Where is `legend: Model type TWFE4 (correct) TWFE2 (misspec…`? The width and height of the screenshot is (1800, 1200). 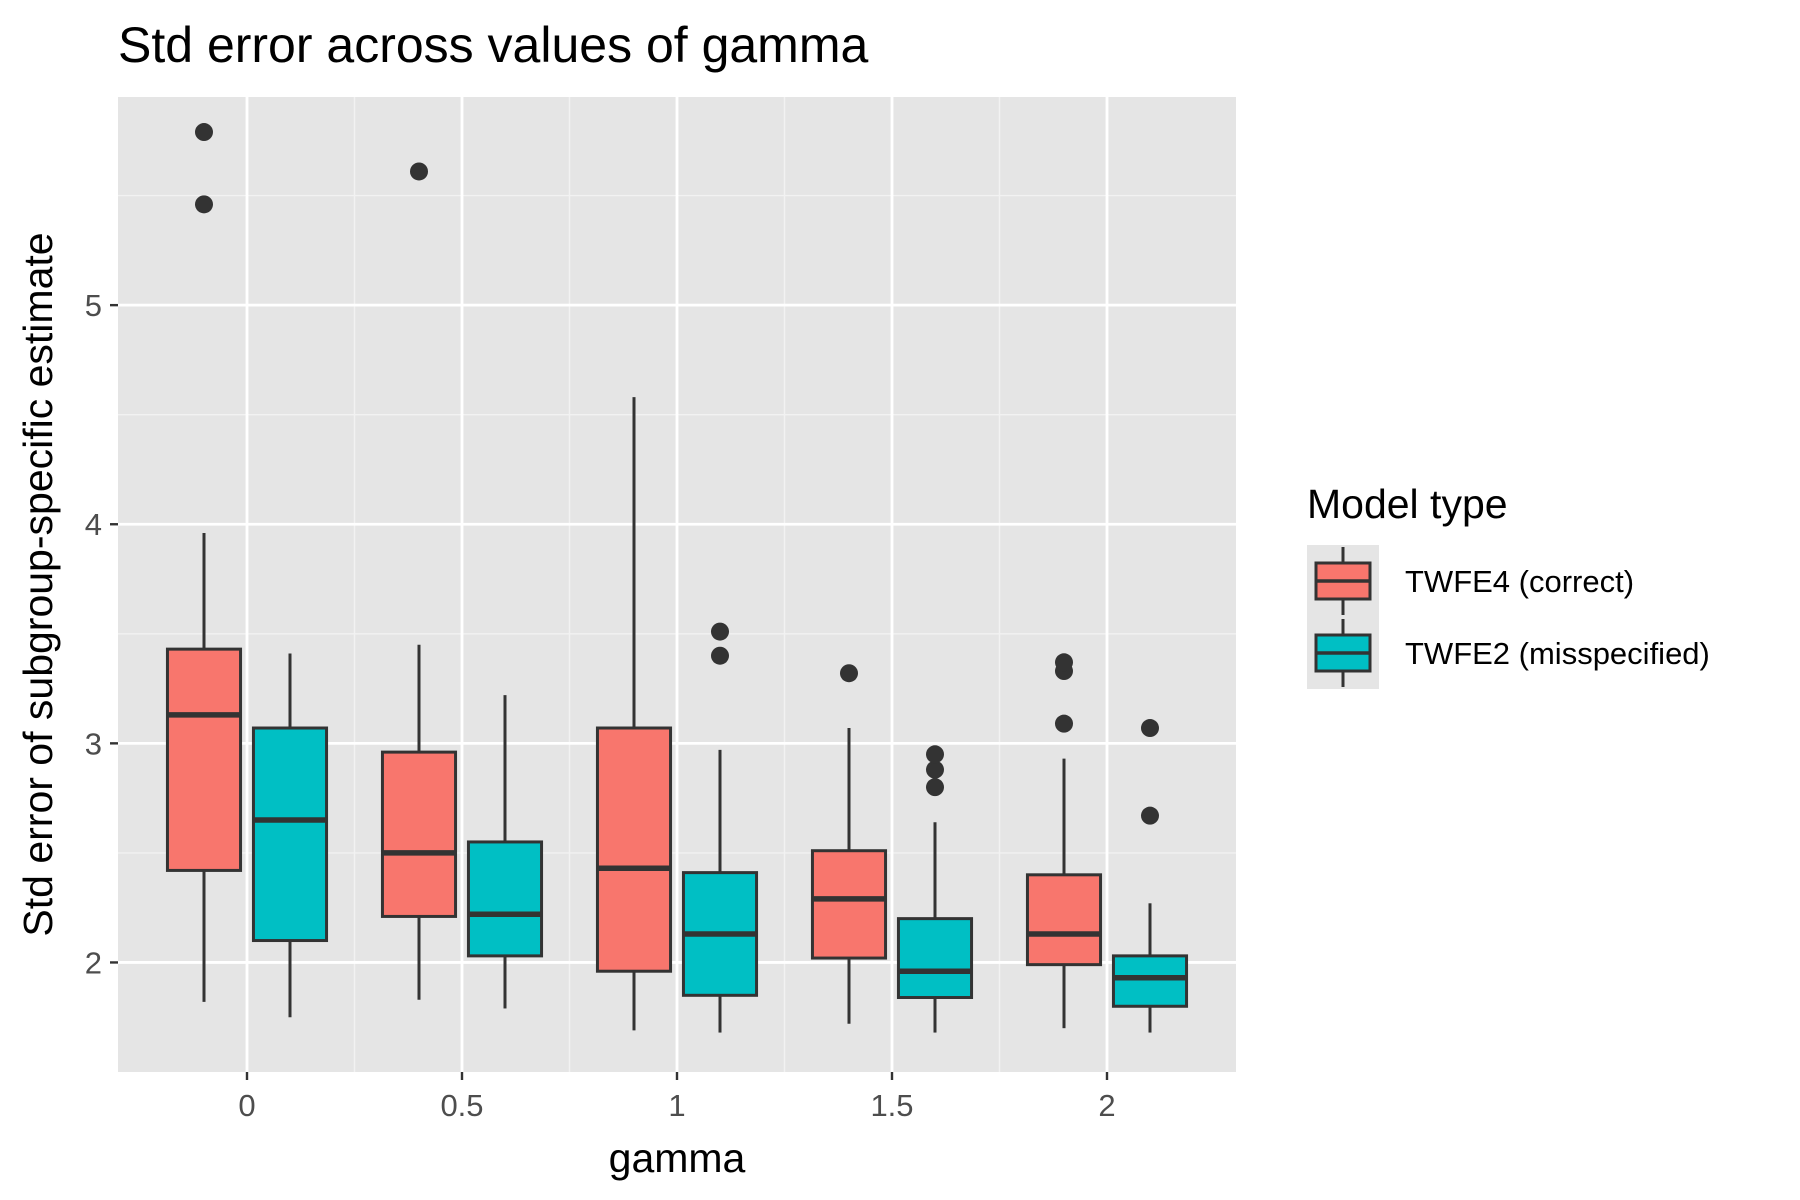
legend: Model type TWFE4 (correct) TWFE2 (misspec… is located at coordinates (1508, 585).